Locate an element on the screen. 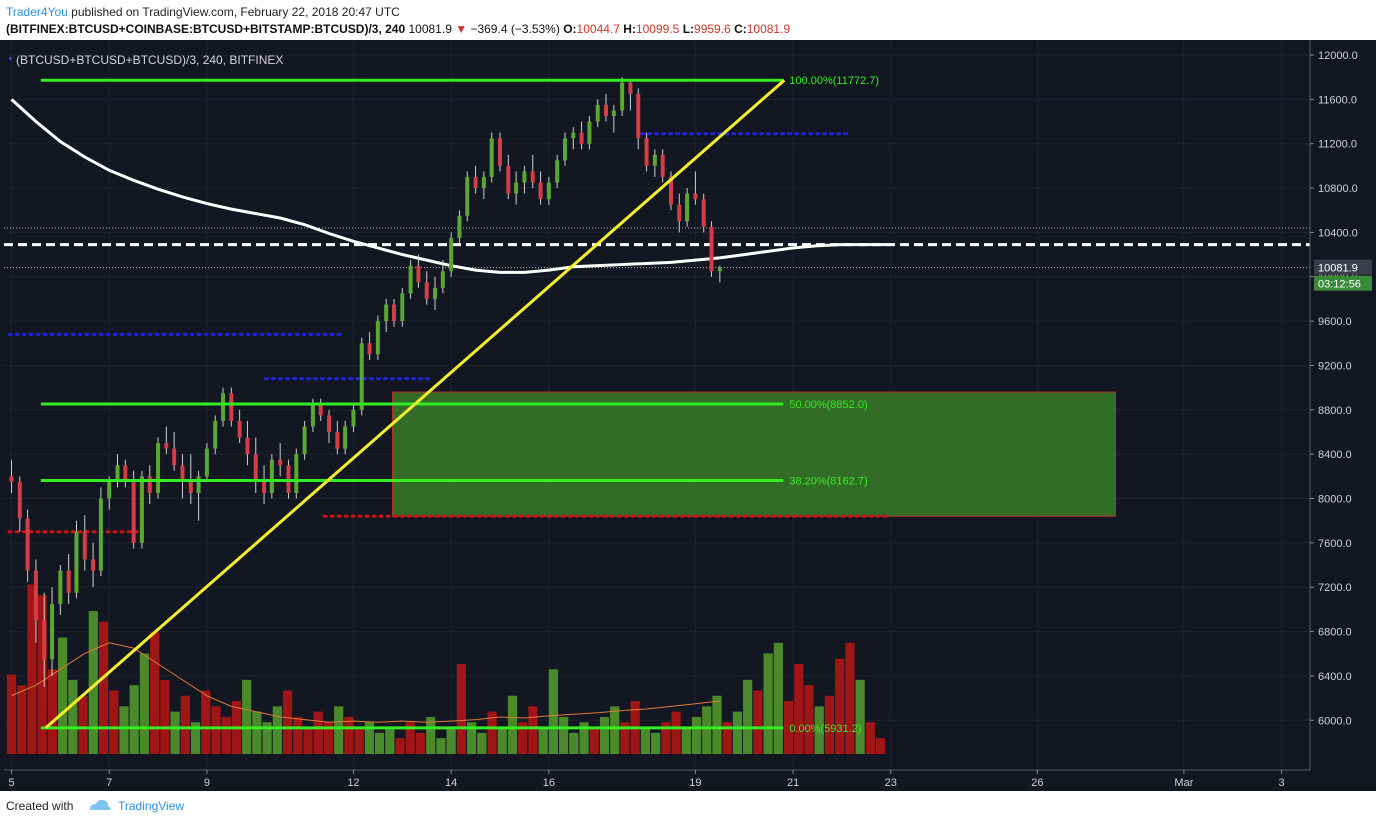 The width and height of the screenshot is (1376, 824). time-tick-label: 5 is located at coordinates (11, 783).